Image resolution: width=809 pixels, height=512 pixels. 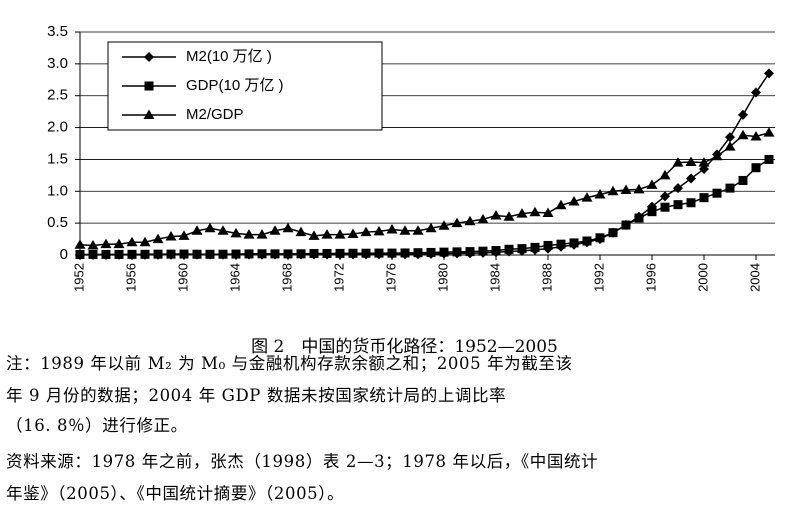 I want to click on y-tick-label: 1.0, so click(x=57, y=190).